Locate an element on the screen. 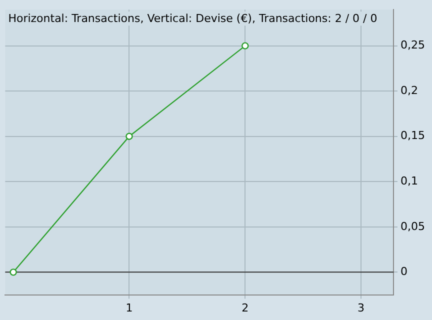 The width and height of the screenshot is (432, 320). y-tick-label: 0,1 is located at coordinates (409, 181).